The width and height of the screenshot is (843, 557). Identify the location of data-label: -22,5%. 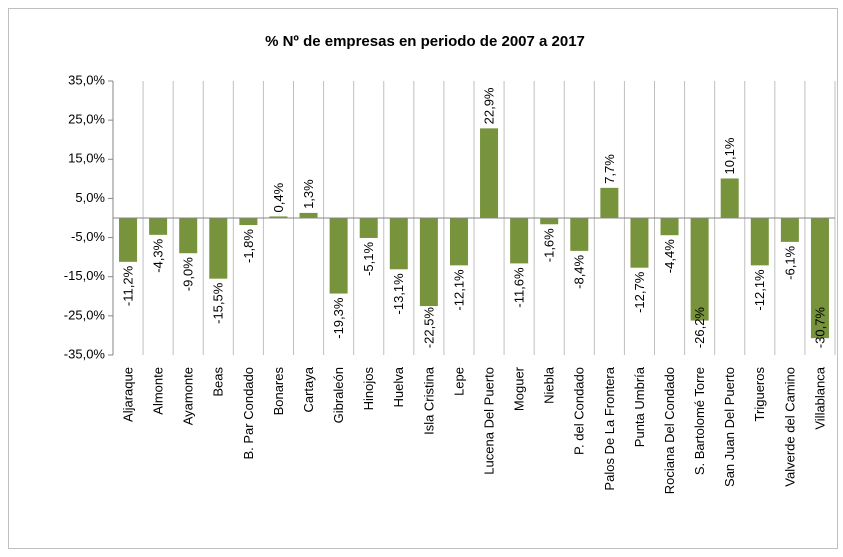
(428, 328).